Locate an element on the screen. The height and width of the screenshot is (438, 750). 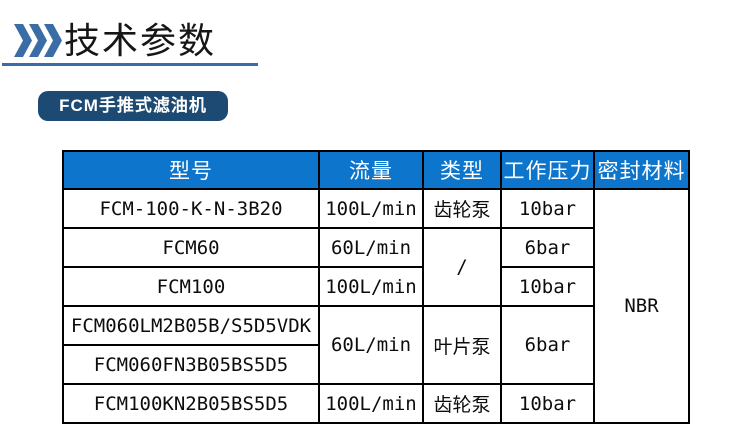
model-cell: FCM100 is located at coordinates (191, 286).